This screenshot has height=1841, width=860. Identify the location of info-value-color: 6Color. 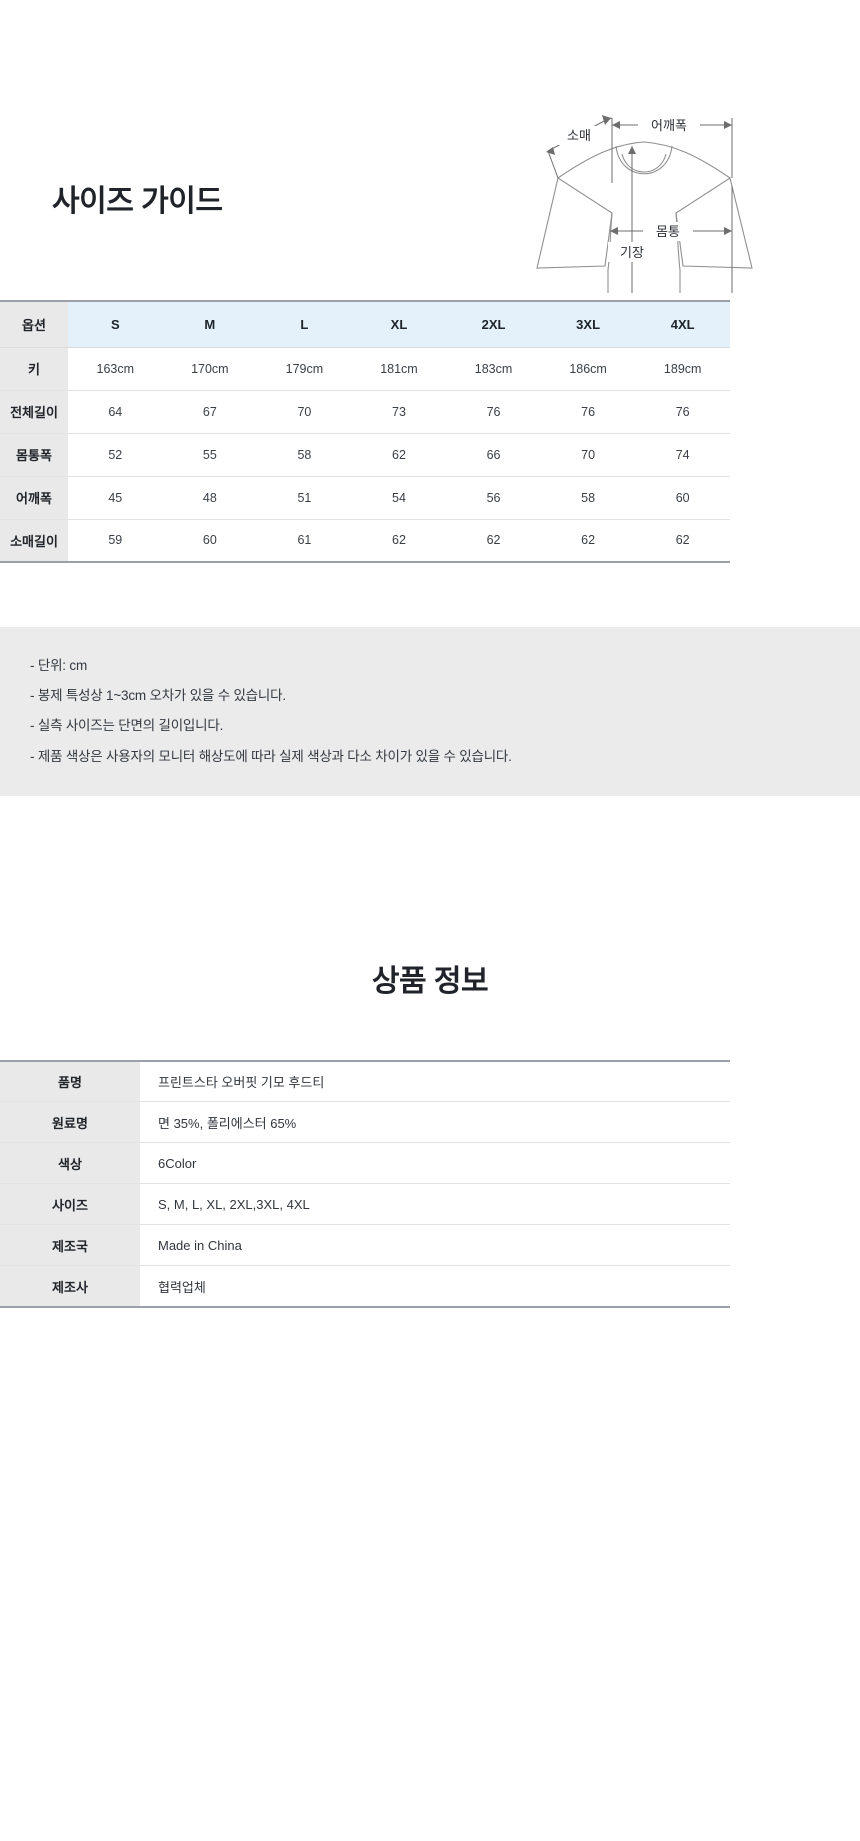
(435, 1163).